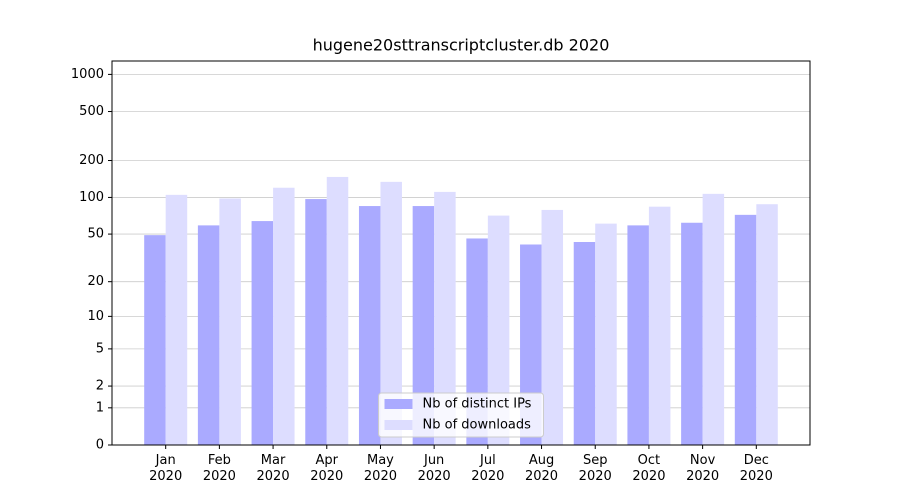 The image size is (900, 500). Describe the element at coordinates (219, 468) in the screenshot. I see `x-tick-label: Feb 2020` at that location.